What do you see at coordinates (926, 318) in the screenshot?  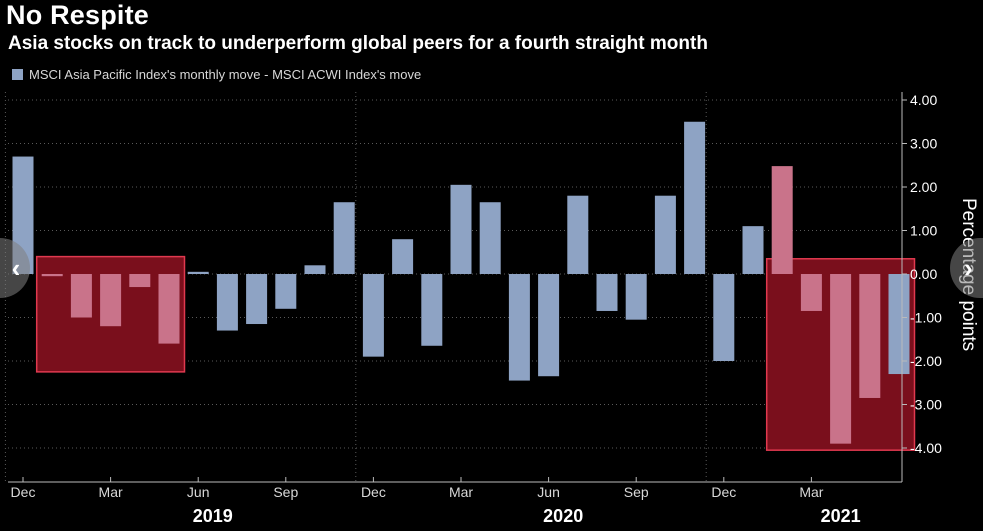 I see `y-tick-label: -1.00` at bounding box center [926, 318].